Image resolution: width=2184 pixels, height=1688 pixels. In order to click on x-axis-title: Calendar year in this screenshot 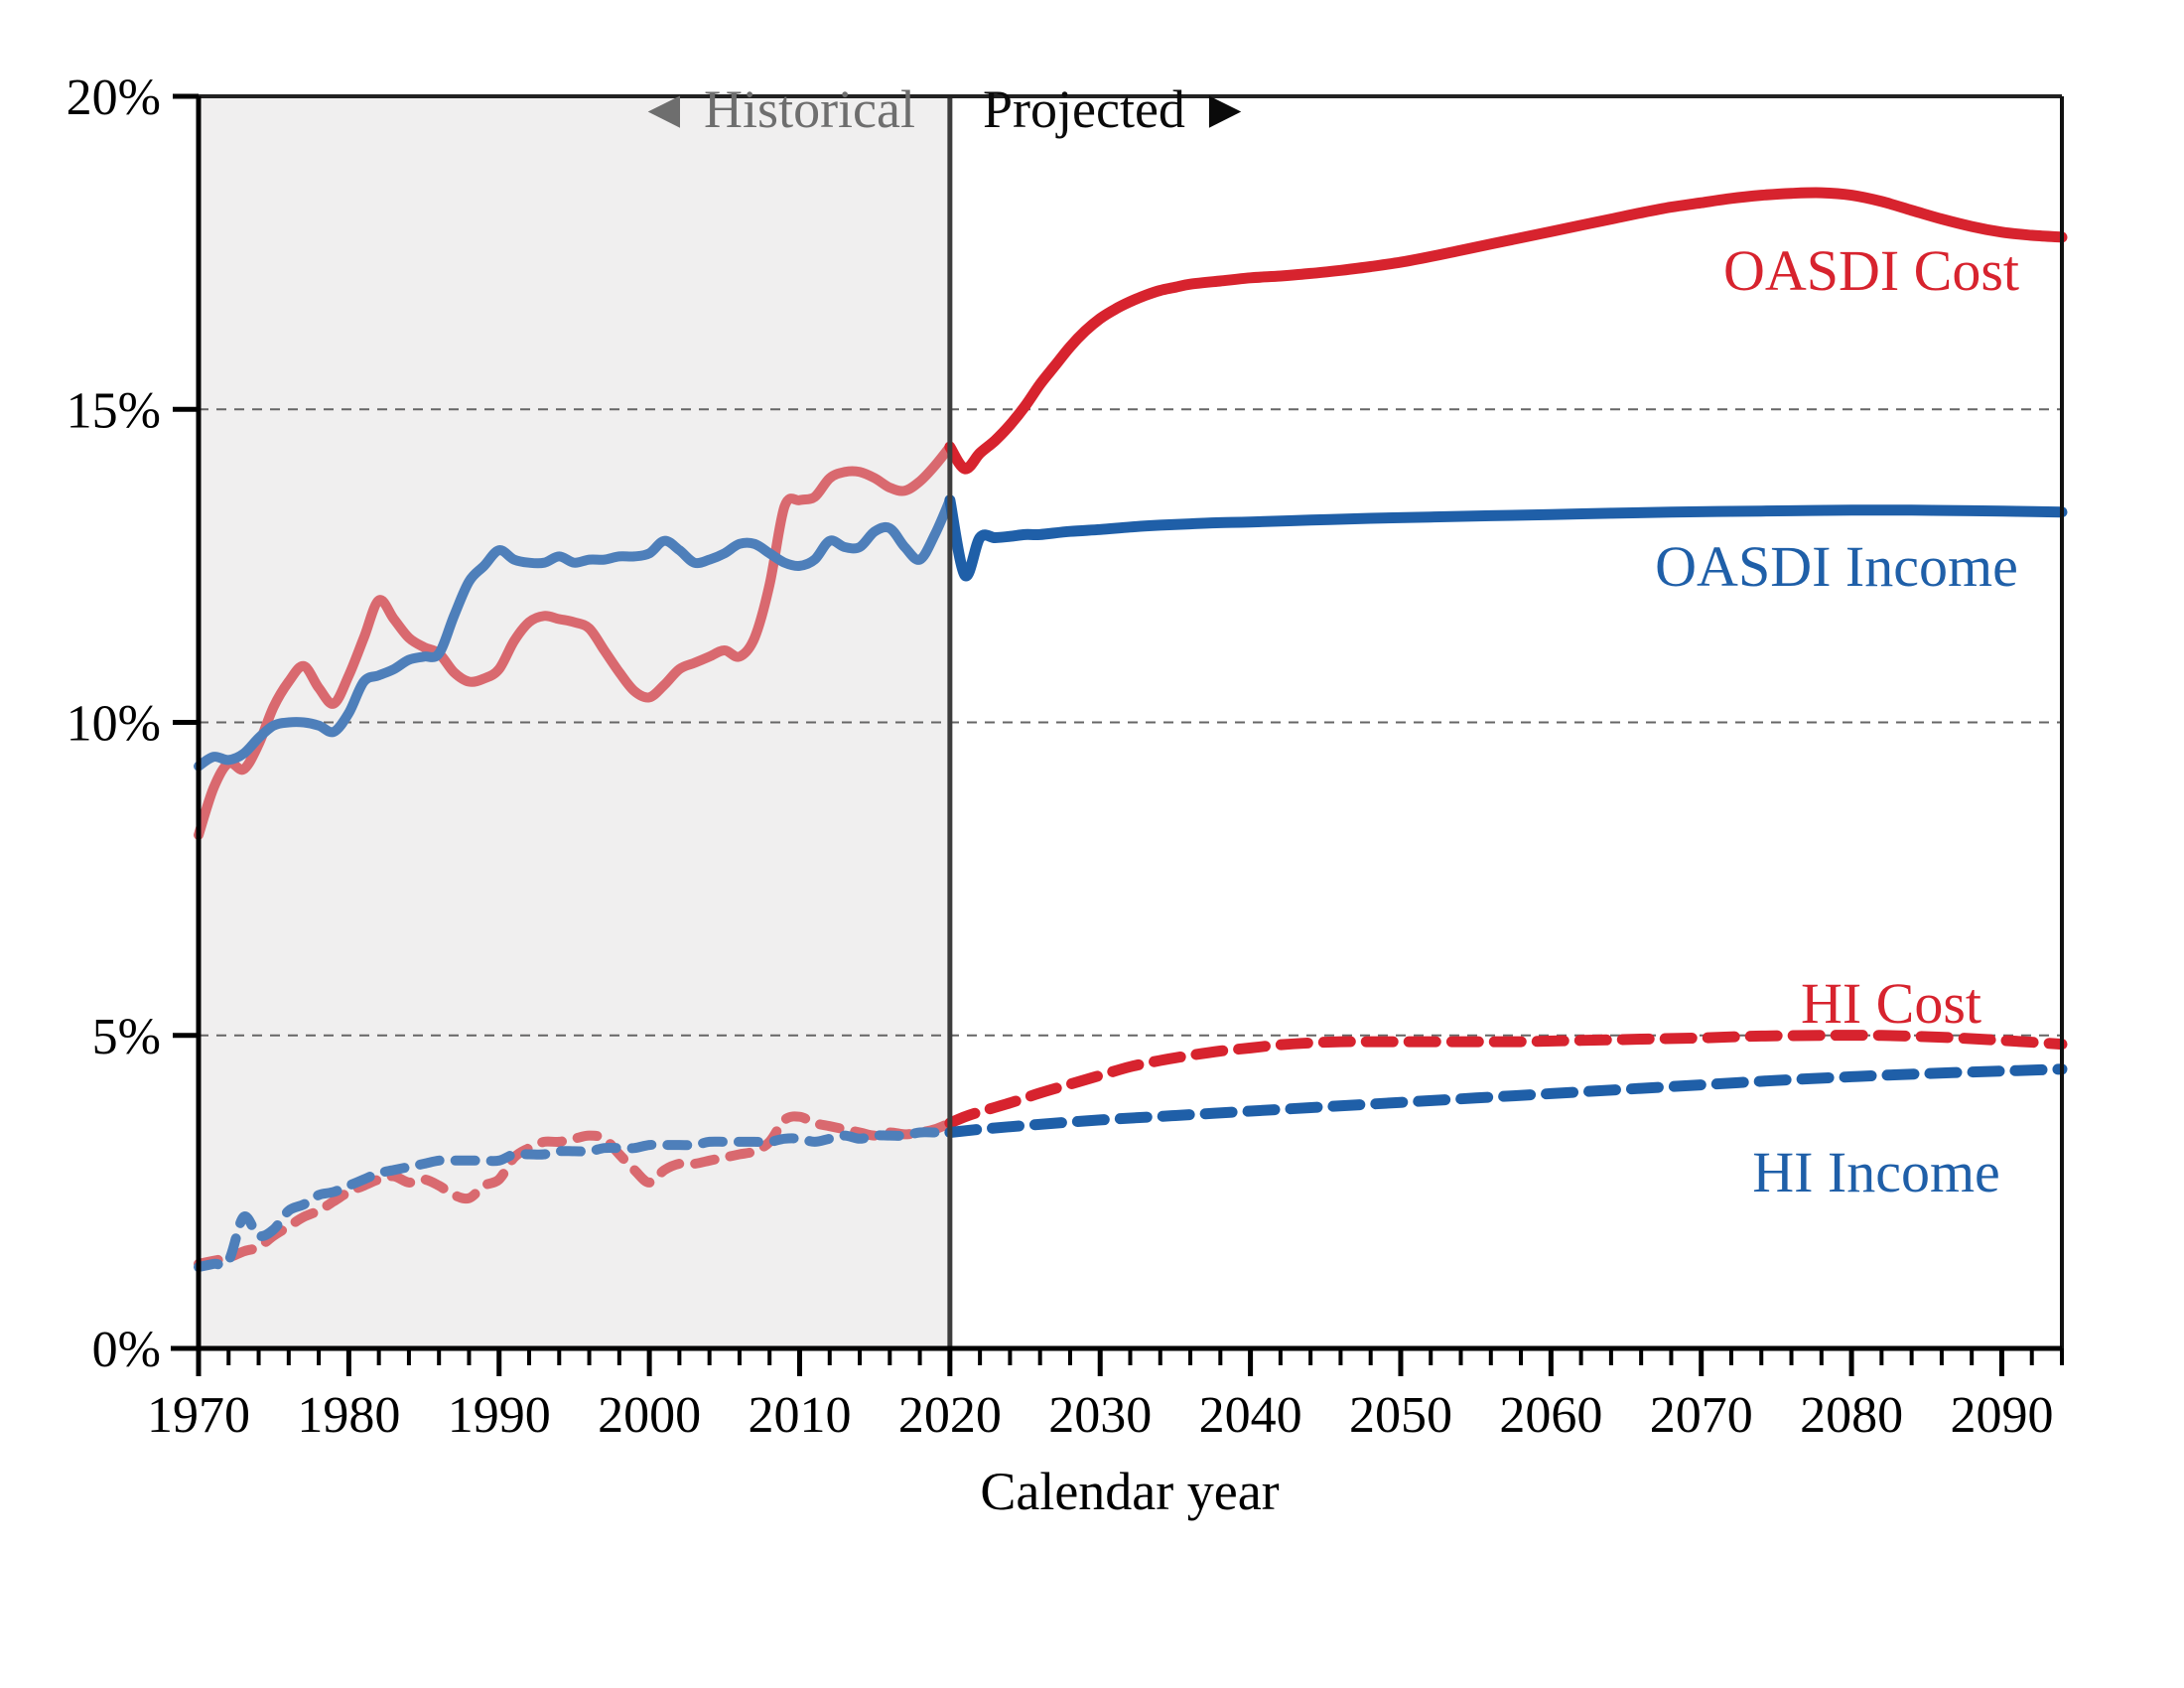, I will do `click(1129, 1491)`.